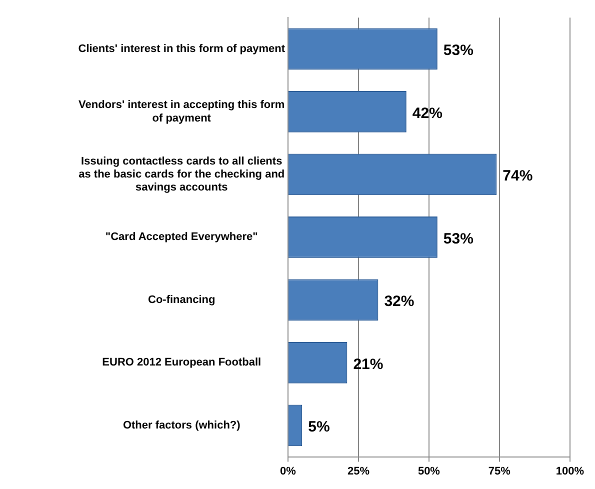  Describe the element at coordinates (570, 471) in the screenshot. I see `x-tick-label: 100%` at that location.